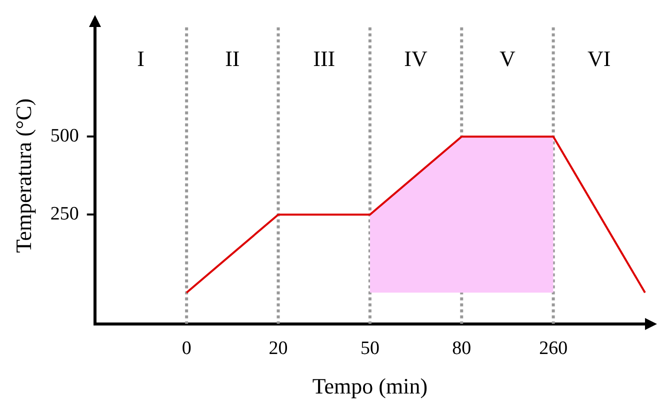 The width and height of the screenshot is (667, 409). What do you see at coordinates (462, 349) in the screenshot?
I see `x-tick-label: 80` at bounding box center [462, 349].